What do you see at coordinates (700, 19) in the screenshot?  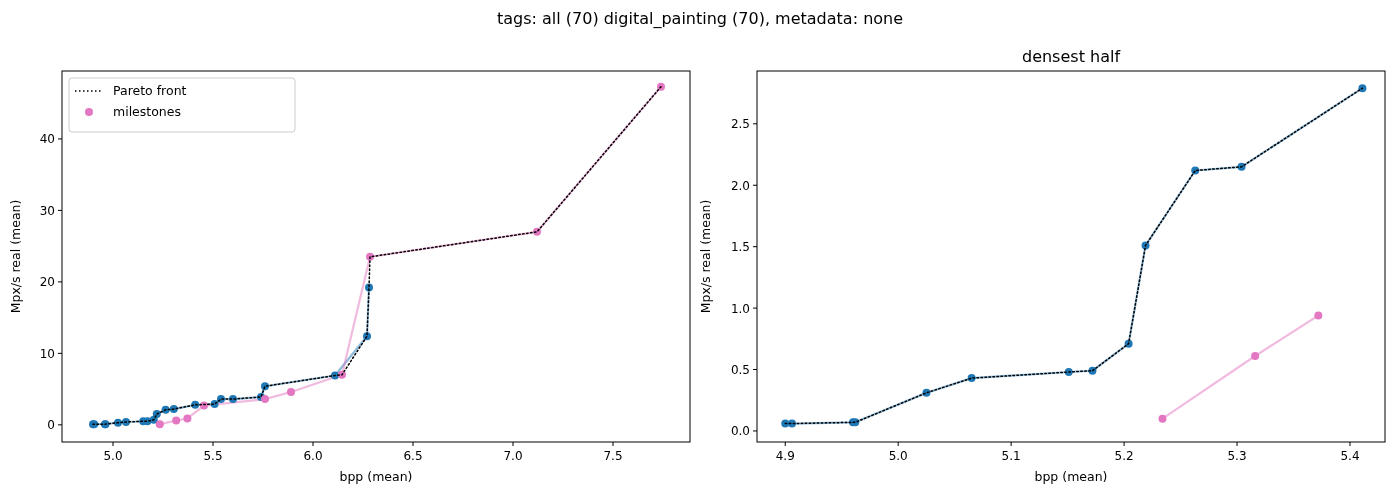 I see `chart-title: tags: all (70) digital_painting (70), metadata: none` at bounding box center [700, 19].